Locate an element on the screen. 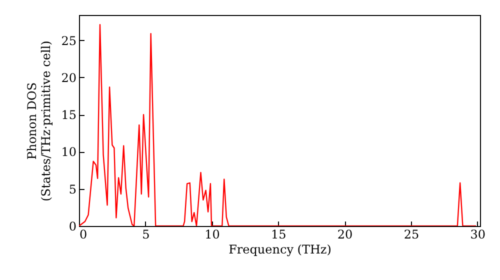  x-tick-label: 30 is located at coordinates (478, 235).